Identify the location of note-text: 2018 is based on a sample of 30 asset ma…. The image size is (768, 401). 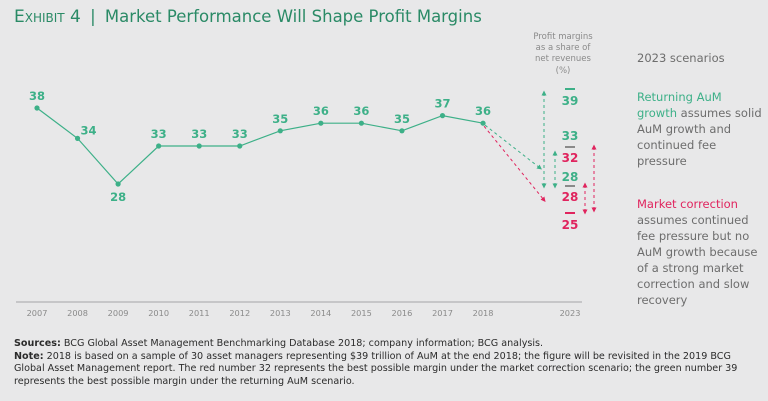
(376, 368).